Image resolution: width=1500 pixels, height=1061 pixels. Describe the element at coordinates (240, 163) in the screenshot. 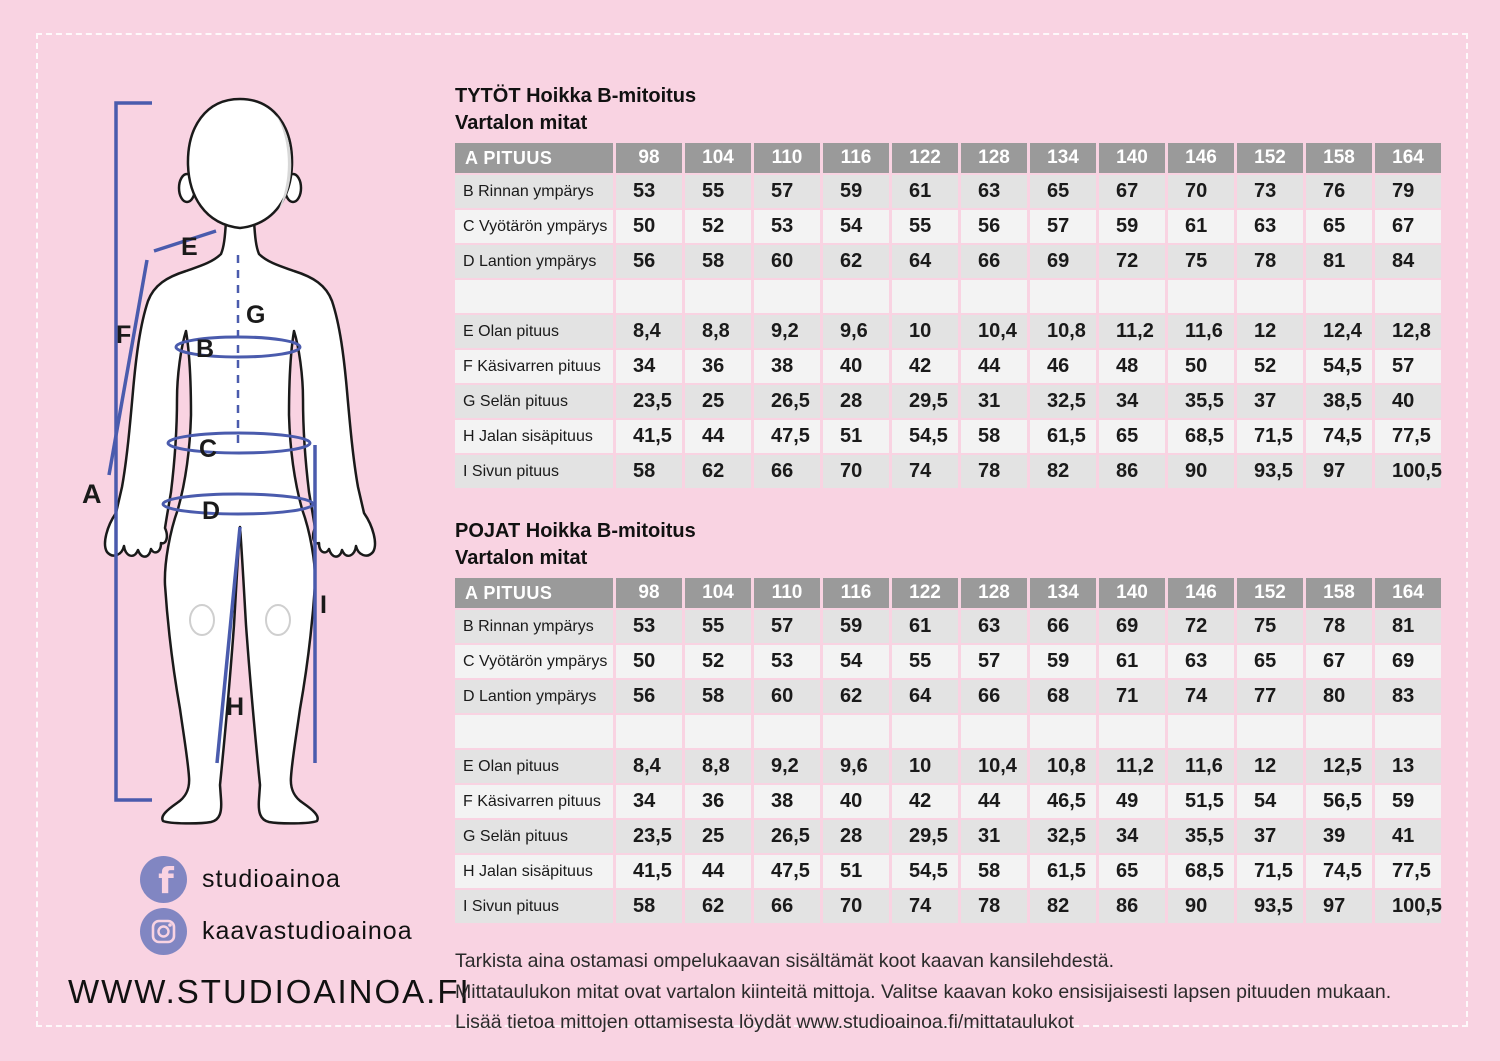

I see `figure-head` at that location.